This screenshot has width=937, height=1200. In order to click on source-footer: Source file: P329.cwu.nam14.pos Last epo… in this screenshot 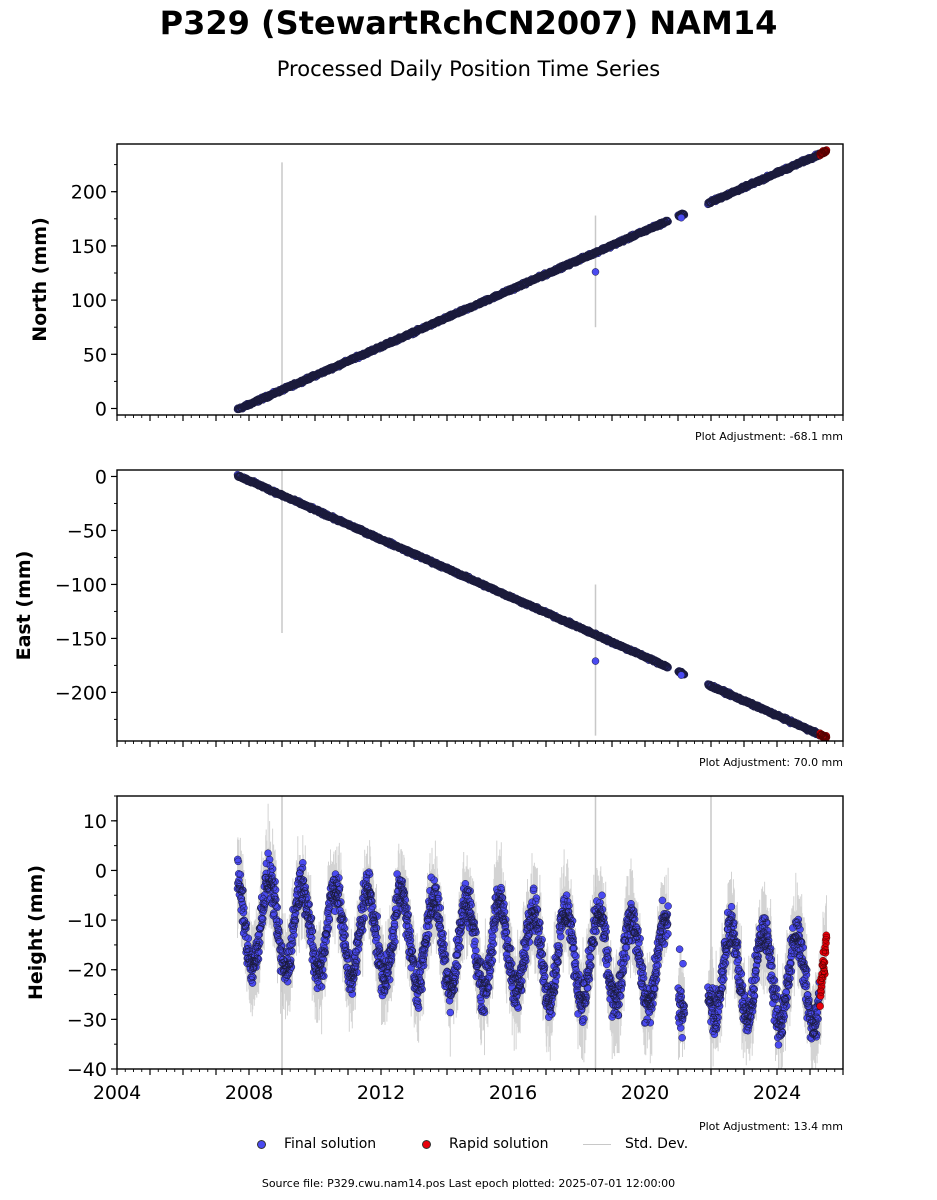, I will do `click(468, 1183)`.